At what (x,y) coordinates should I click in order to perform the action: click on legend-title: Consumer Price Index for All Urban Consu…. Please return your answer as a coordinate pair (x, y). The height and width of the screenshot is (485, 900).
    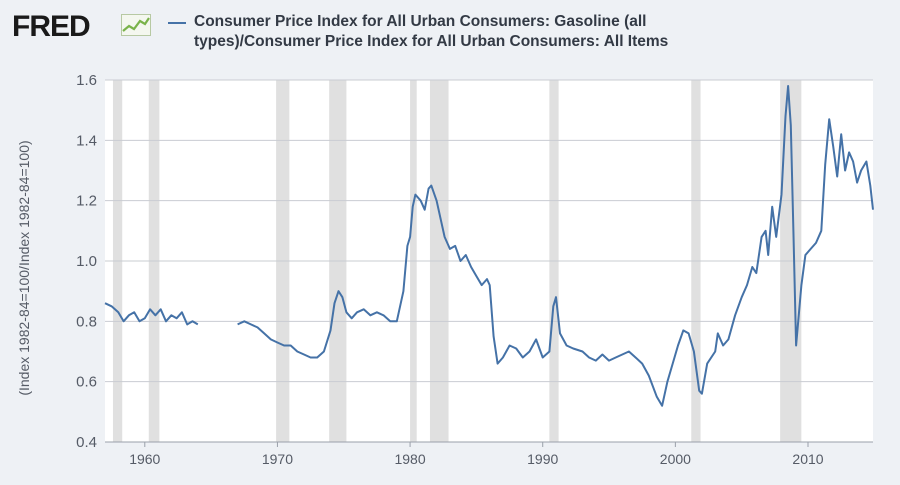
    Looking at the image, I should click on (431, 32).